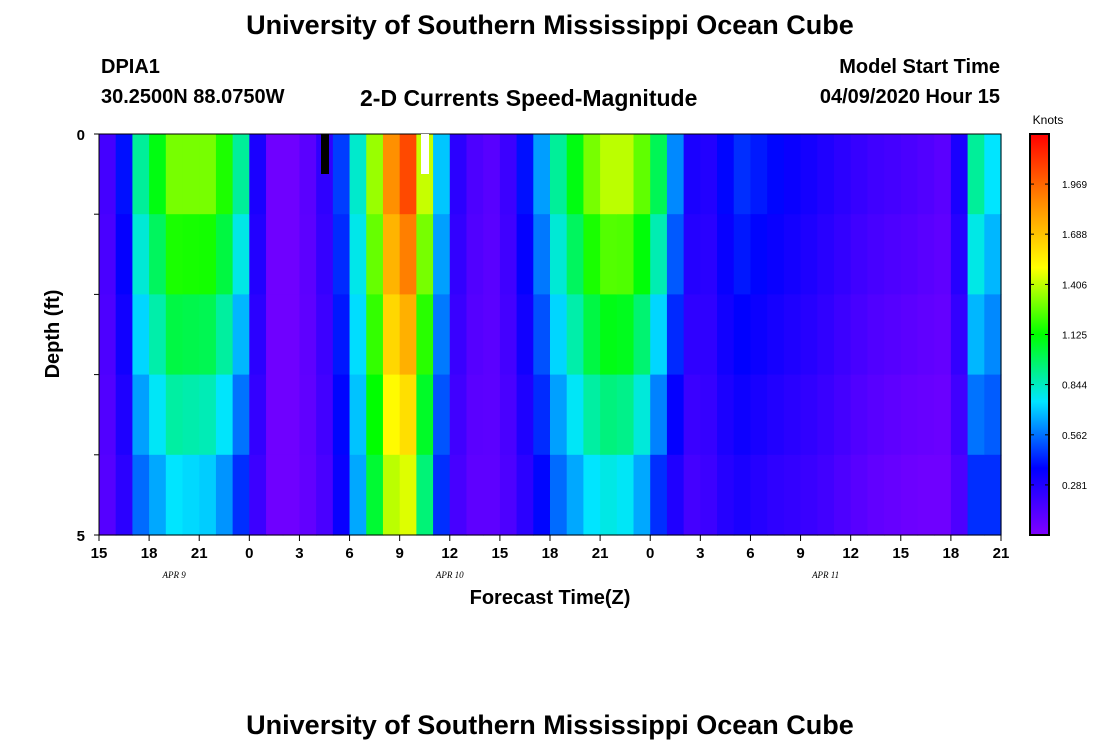 Image resolution: width=1100 pixels, height=750 pixels. What do you see at coordinates (1074, 486) in the screenshot?
I see `colorbar-tick-label: 0.281` at bounding box center [1074, 486].